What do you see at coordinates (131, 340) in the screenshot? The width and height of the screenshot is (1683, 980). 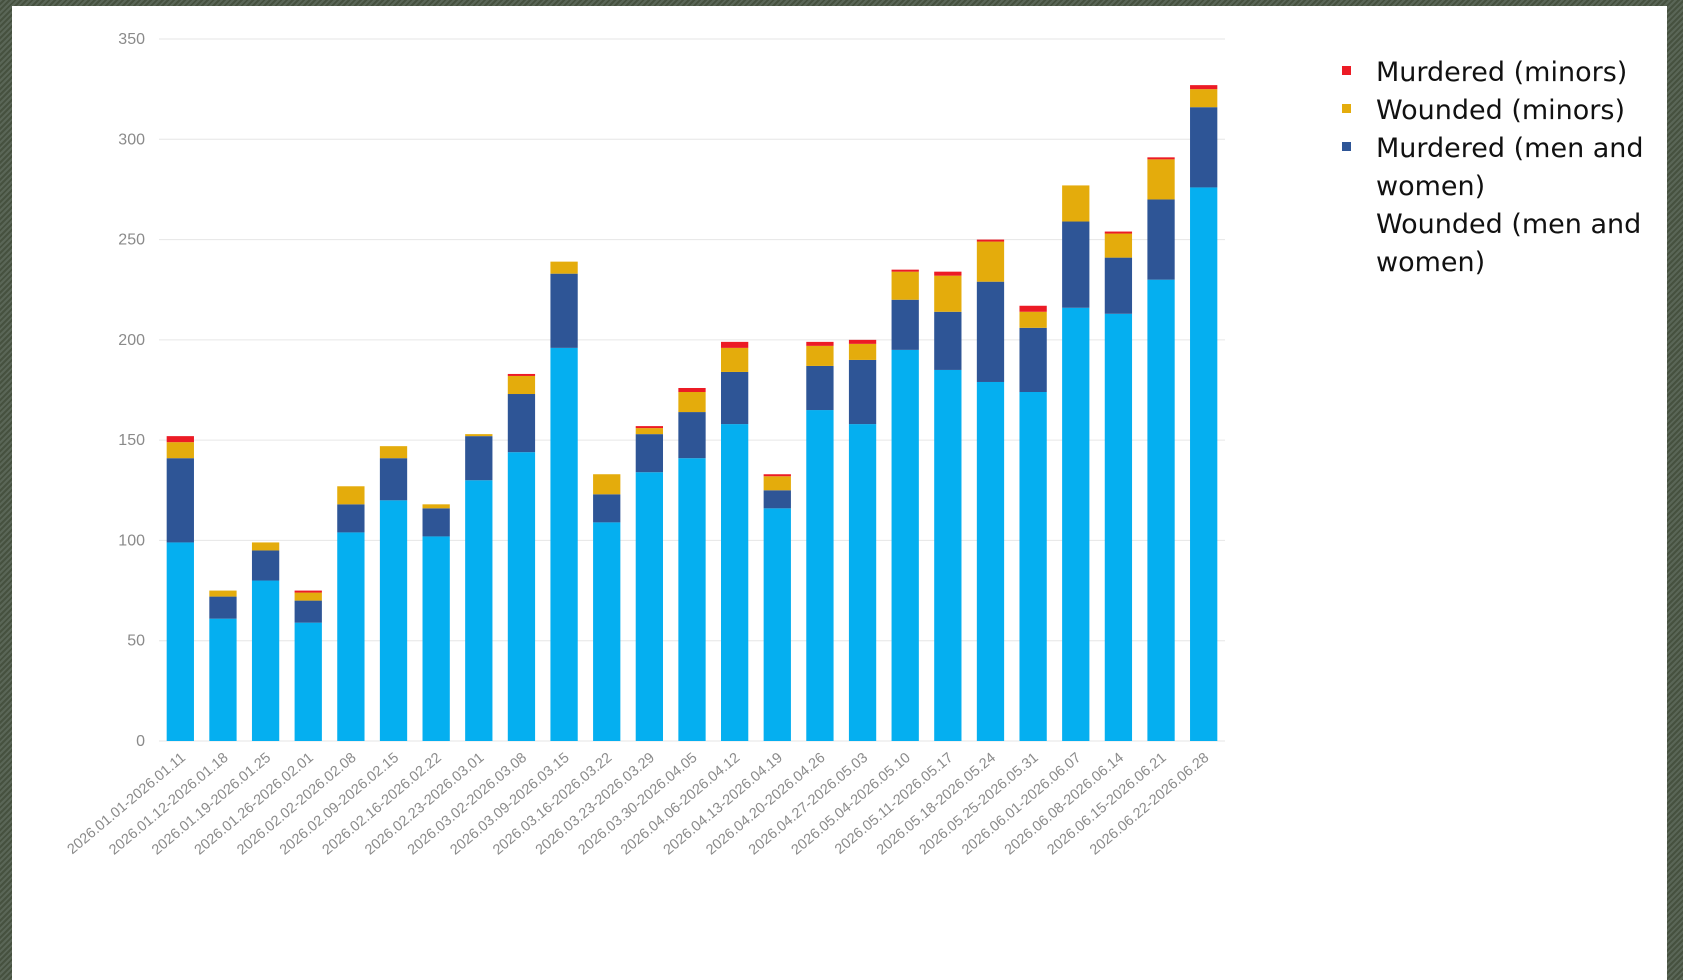 I see `y-tick-label: 200` at bounding box center [131, 340].